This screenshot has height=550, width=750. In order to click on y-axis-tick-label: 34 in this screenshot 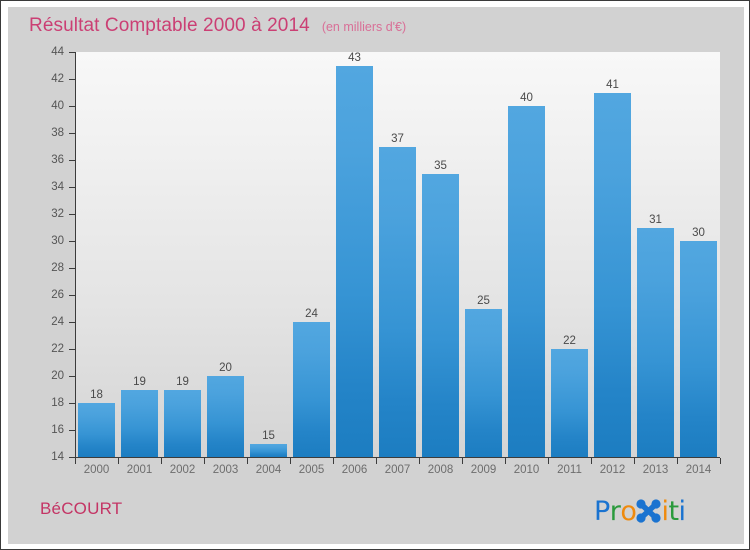, I will do `click(57, 187)`.